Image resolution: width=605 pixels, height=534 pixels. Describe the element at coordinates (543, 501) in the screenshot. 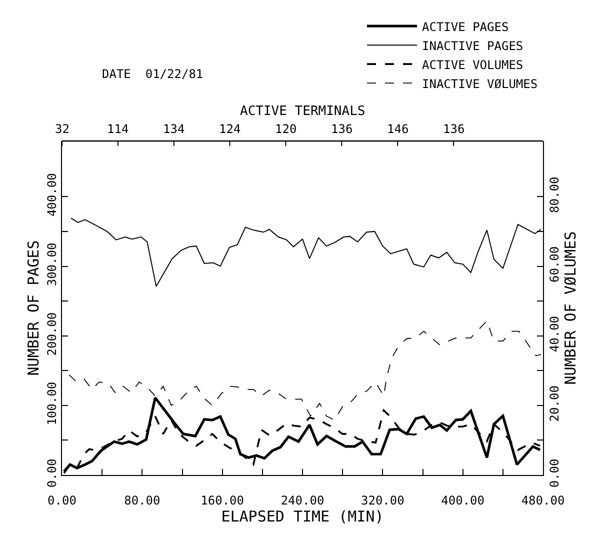

I see `x-tick-label: 480.00` at that location.